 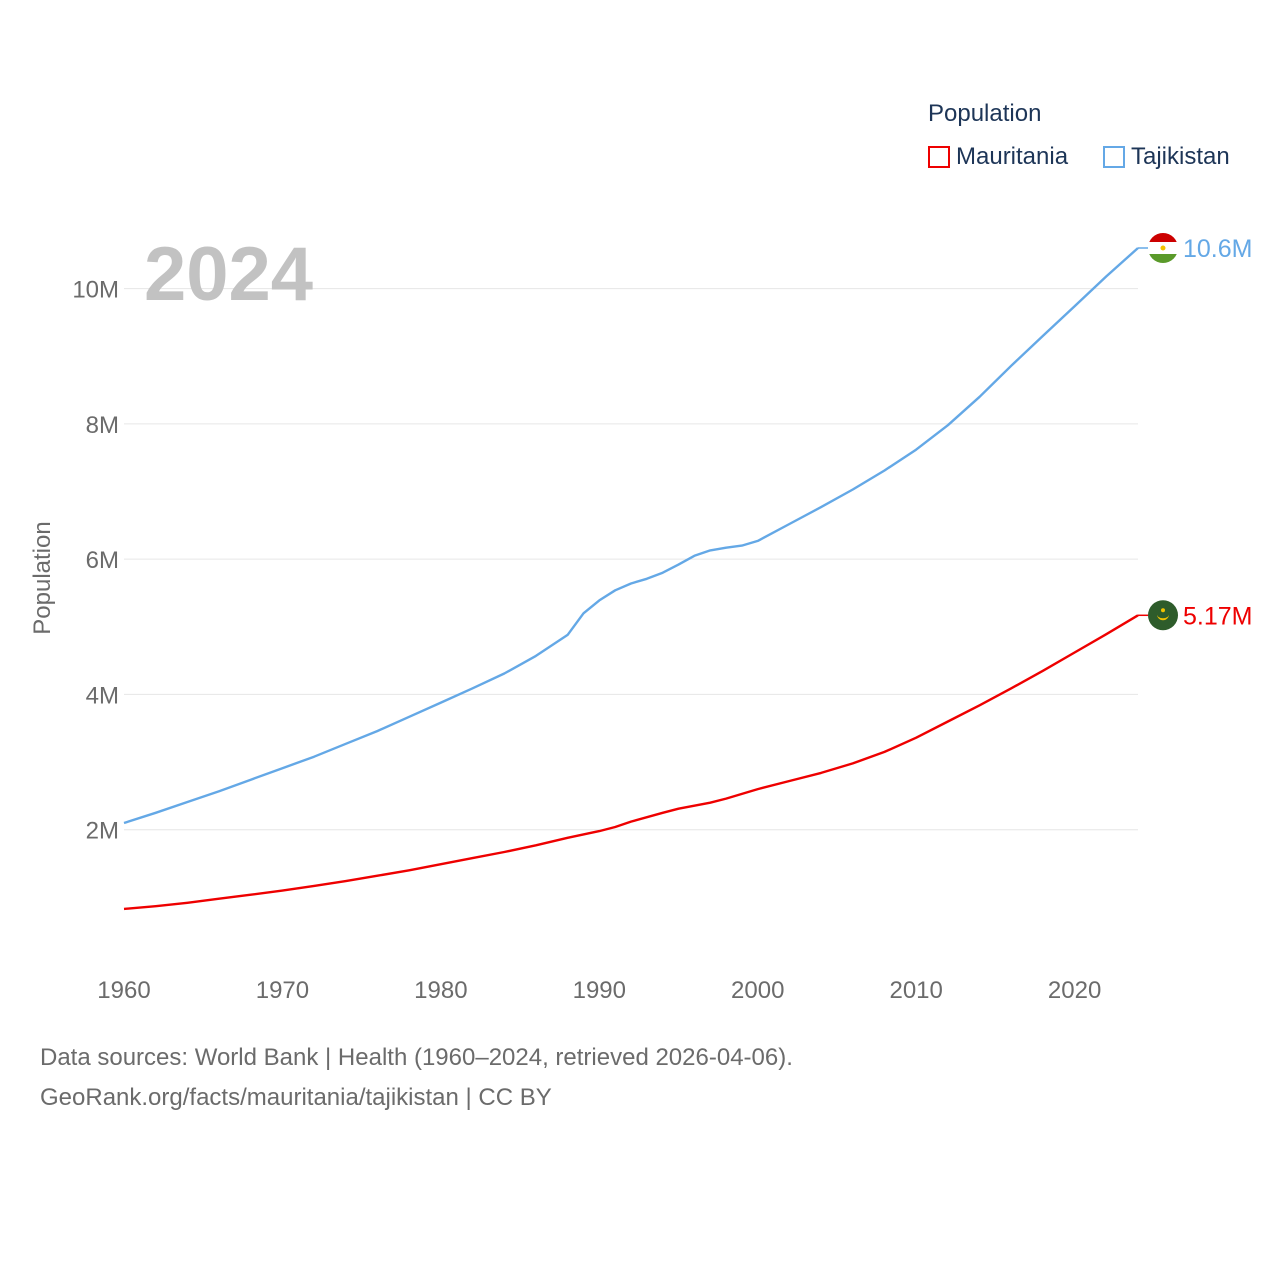 What do you see at coordinates (228, 274) in the screenshot?
I see `year-label: 2024` at bounding box center [228, 274].